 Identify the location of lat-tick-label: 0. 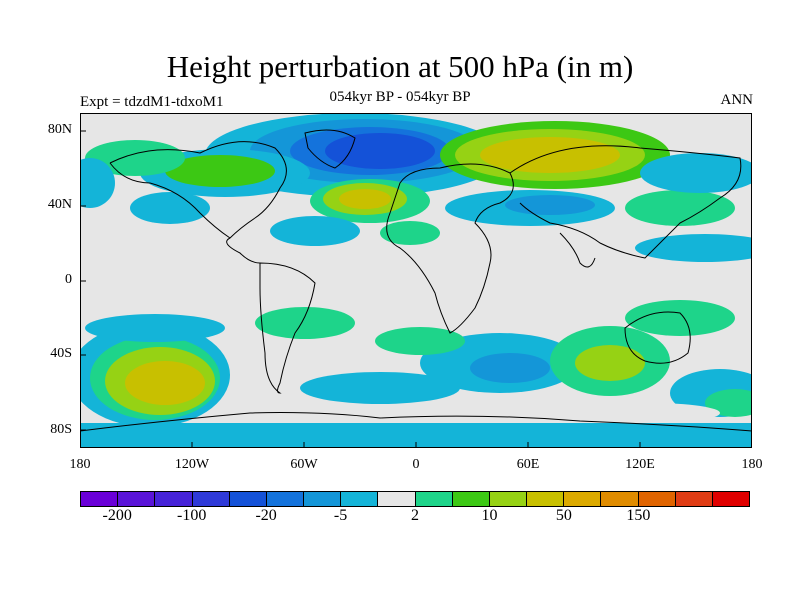
(68, 279).